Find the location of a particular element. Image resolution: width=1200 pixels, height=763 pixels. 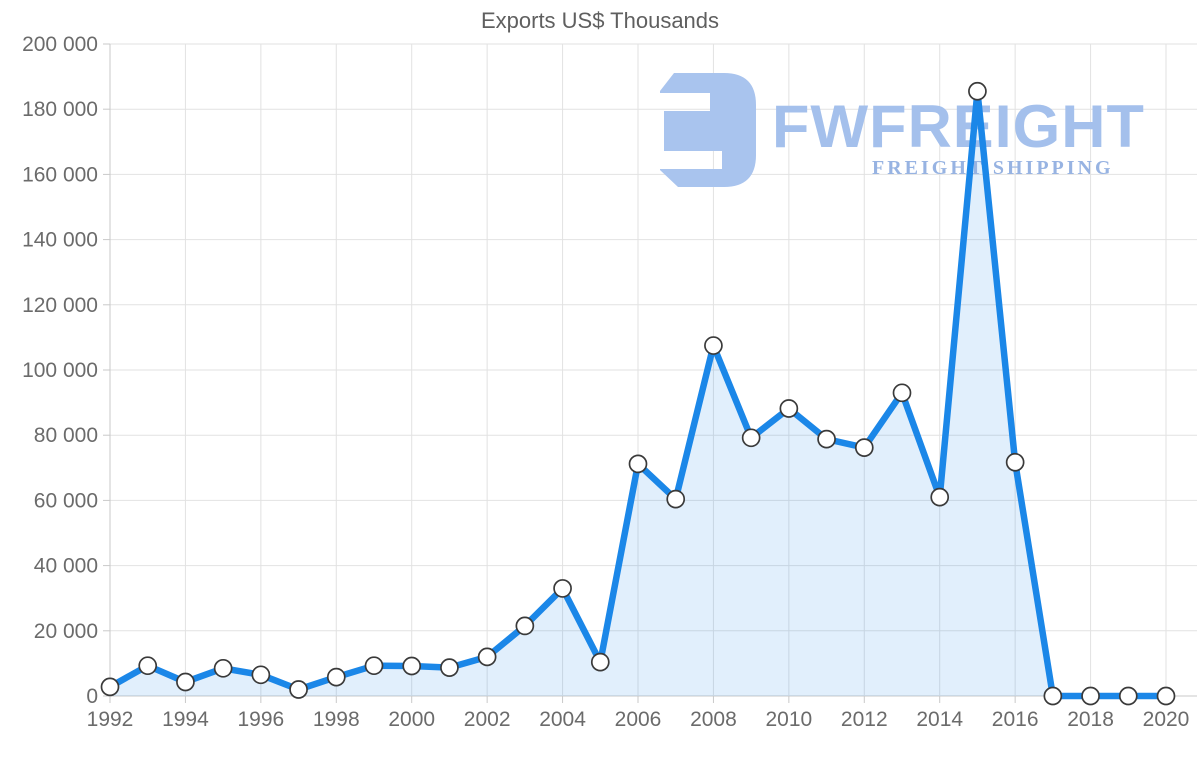

data-point-1997 is located at coordinates (298, 689).